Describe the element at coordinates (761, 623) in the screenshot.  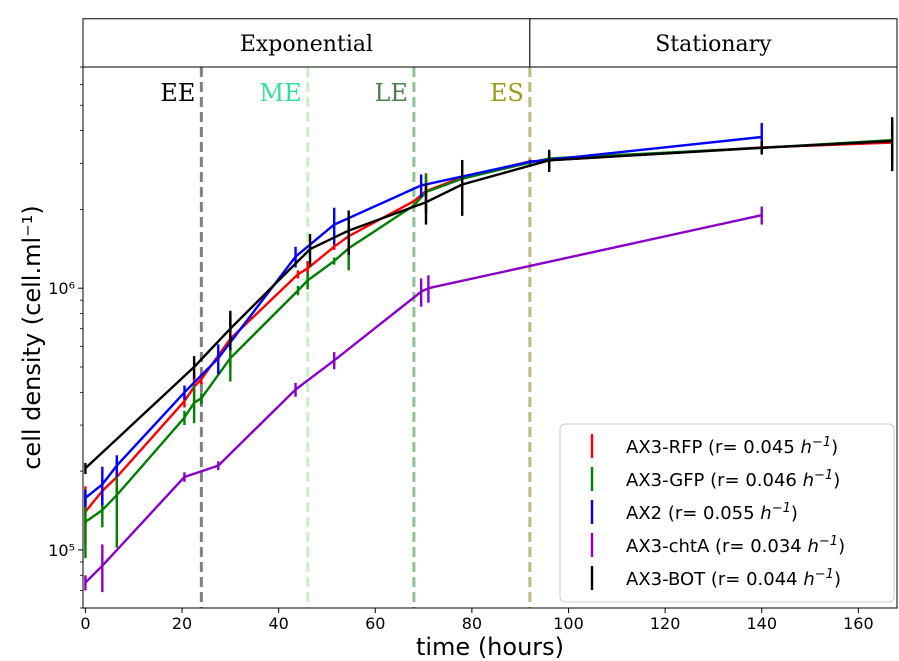
I see `x-tick-label: 140` at that location.